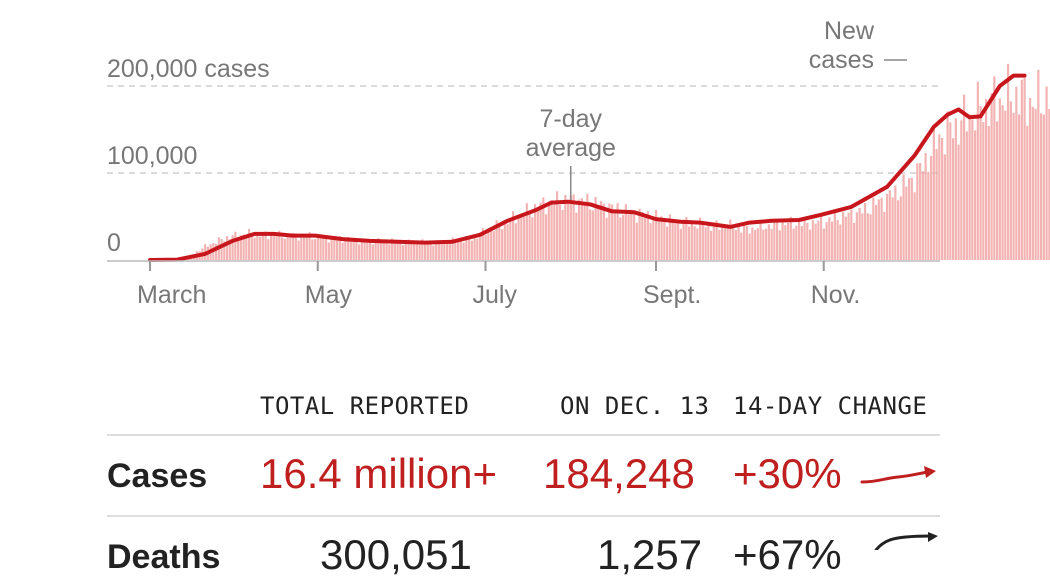 The width and height of the screenshot is (1050, 579). I want to click on row-label-deaths: Deaths, so click(163, 557).